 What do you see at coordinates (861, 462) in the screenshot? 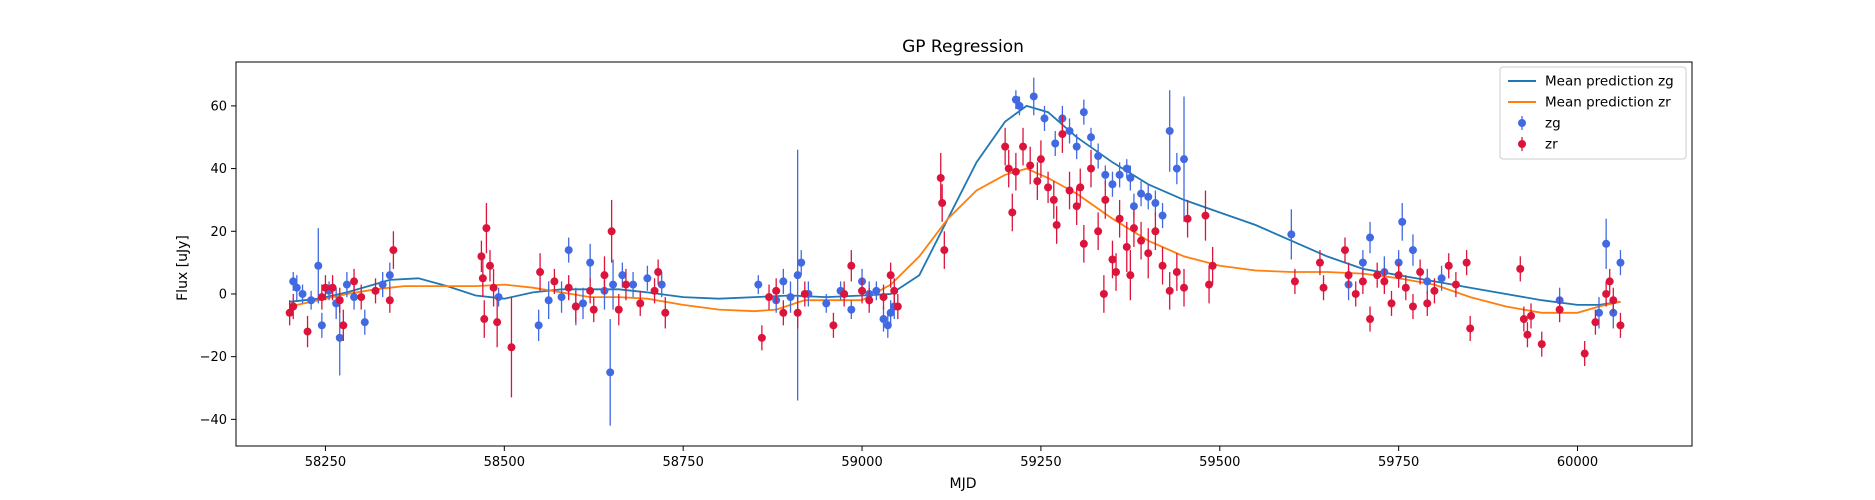
I see `x-tick-label: 59000` at bounding box center [861, 462].